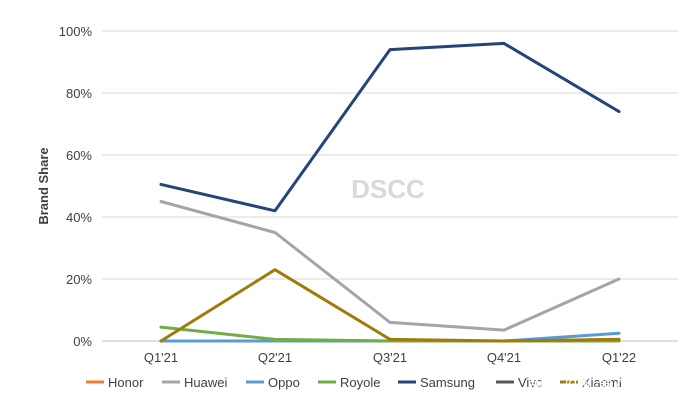  Describe the element at coordinates (76, 186) in the screenshot. I see `y-tick-labels: 0% 20% 40% 60% 80% 100%` at that location.